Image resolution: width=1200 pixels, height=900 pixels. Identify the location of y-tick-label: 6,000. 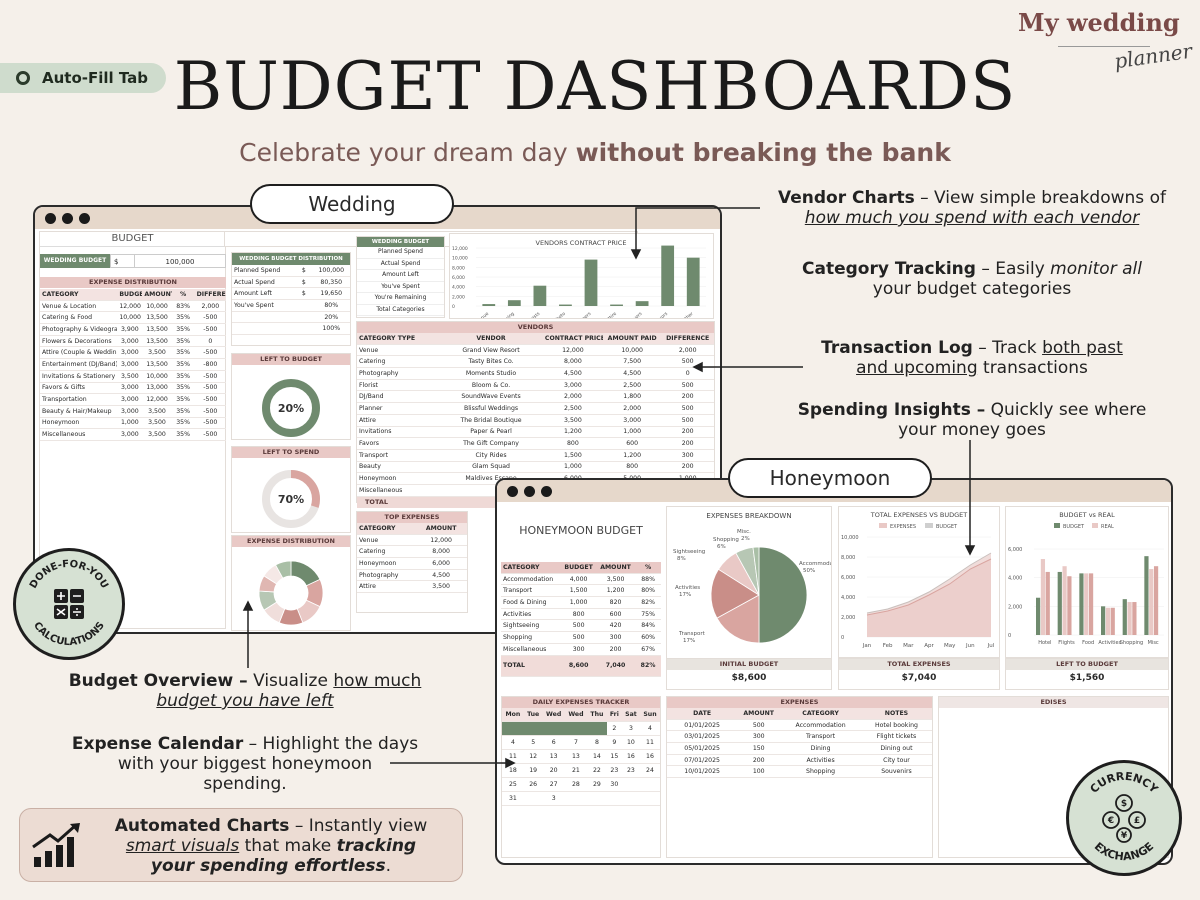
(1015, 550).